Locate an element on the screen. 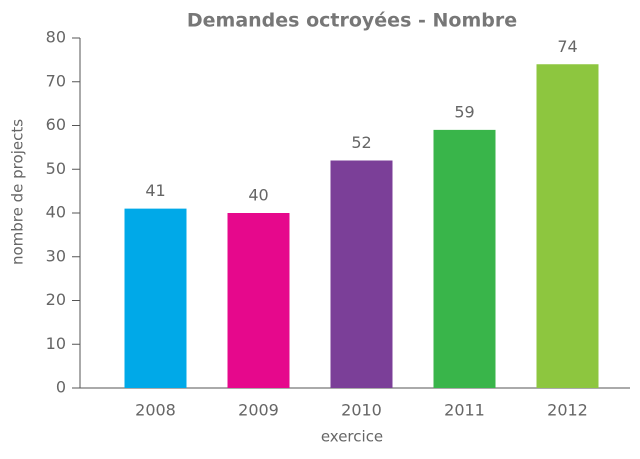 This screenshot has width=640, height=459. x-tick-label: 2011 is located at coordinates (464, 410).